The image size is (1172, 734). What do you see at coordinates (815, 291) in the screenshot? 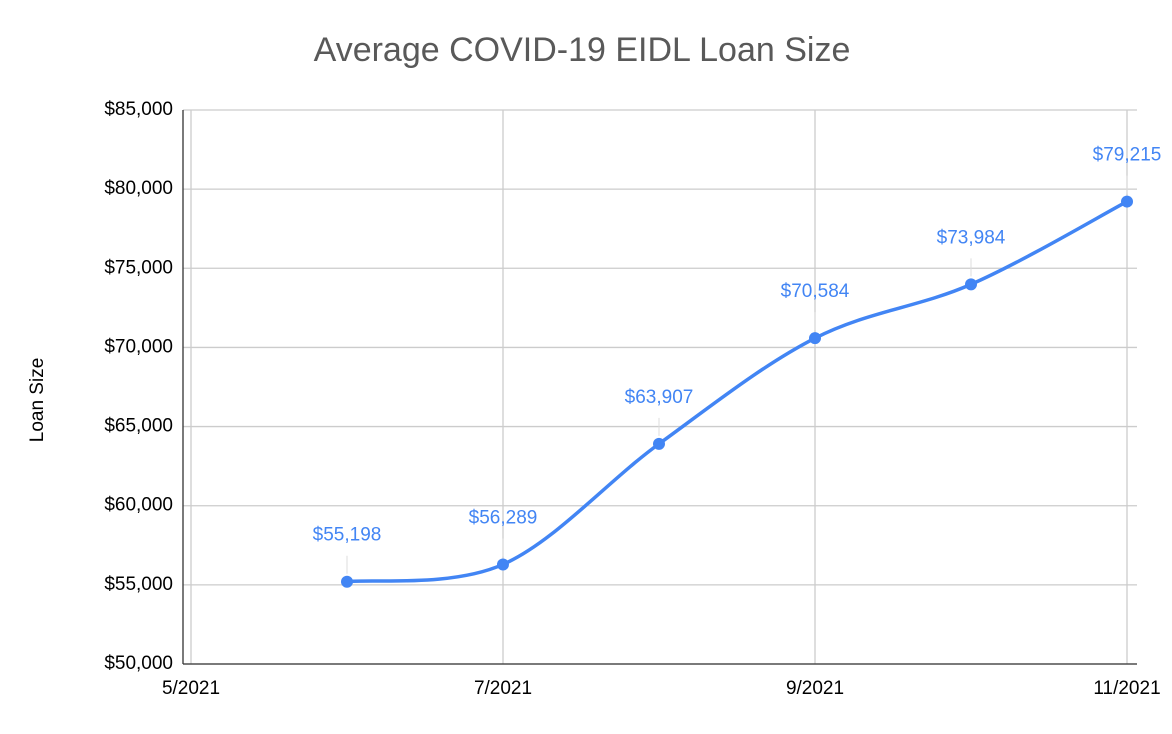
I see `data-label: $70,584` at bounding box center [815, 291].